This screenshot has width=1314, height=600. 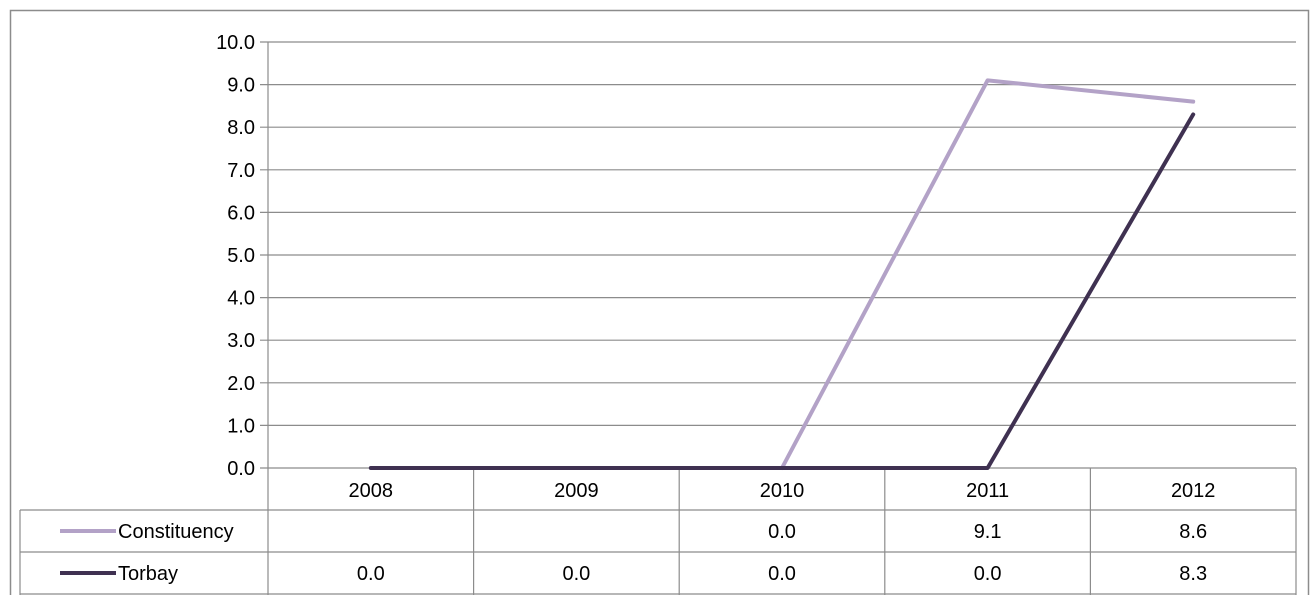 I want to click on y-tick-label: 7.0, so click(x=241, y=171).